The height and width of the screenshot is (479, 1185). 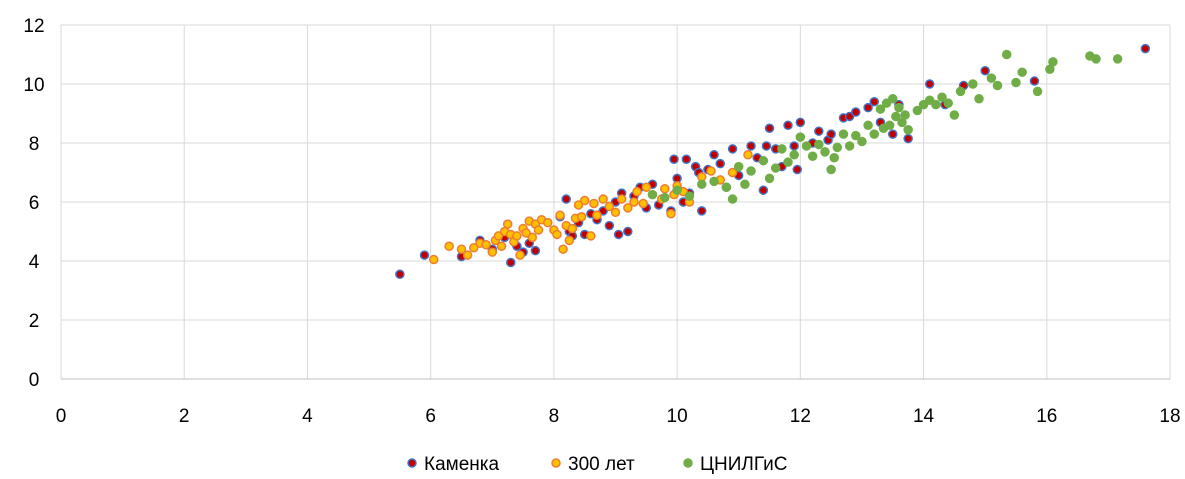 I want to click on legend-label: ЦНИЛГиС, so click(x=743, y=464).